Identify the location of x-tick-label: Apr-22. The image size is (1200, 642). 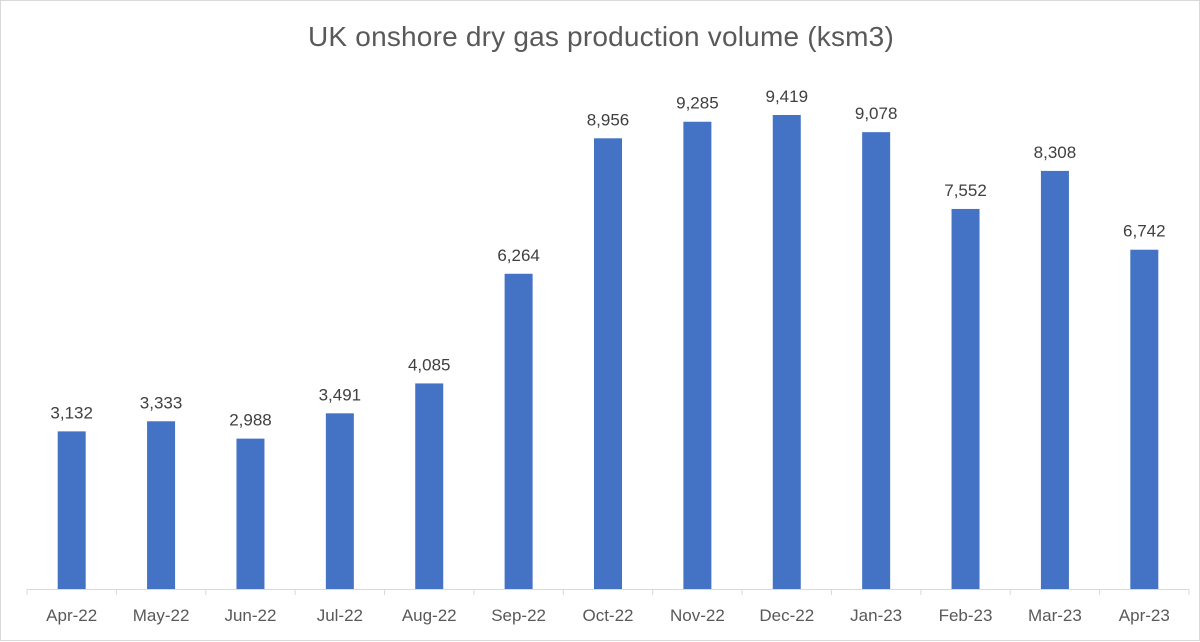
(71, 615).